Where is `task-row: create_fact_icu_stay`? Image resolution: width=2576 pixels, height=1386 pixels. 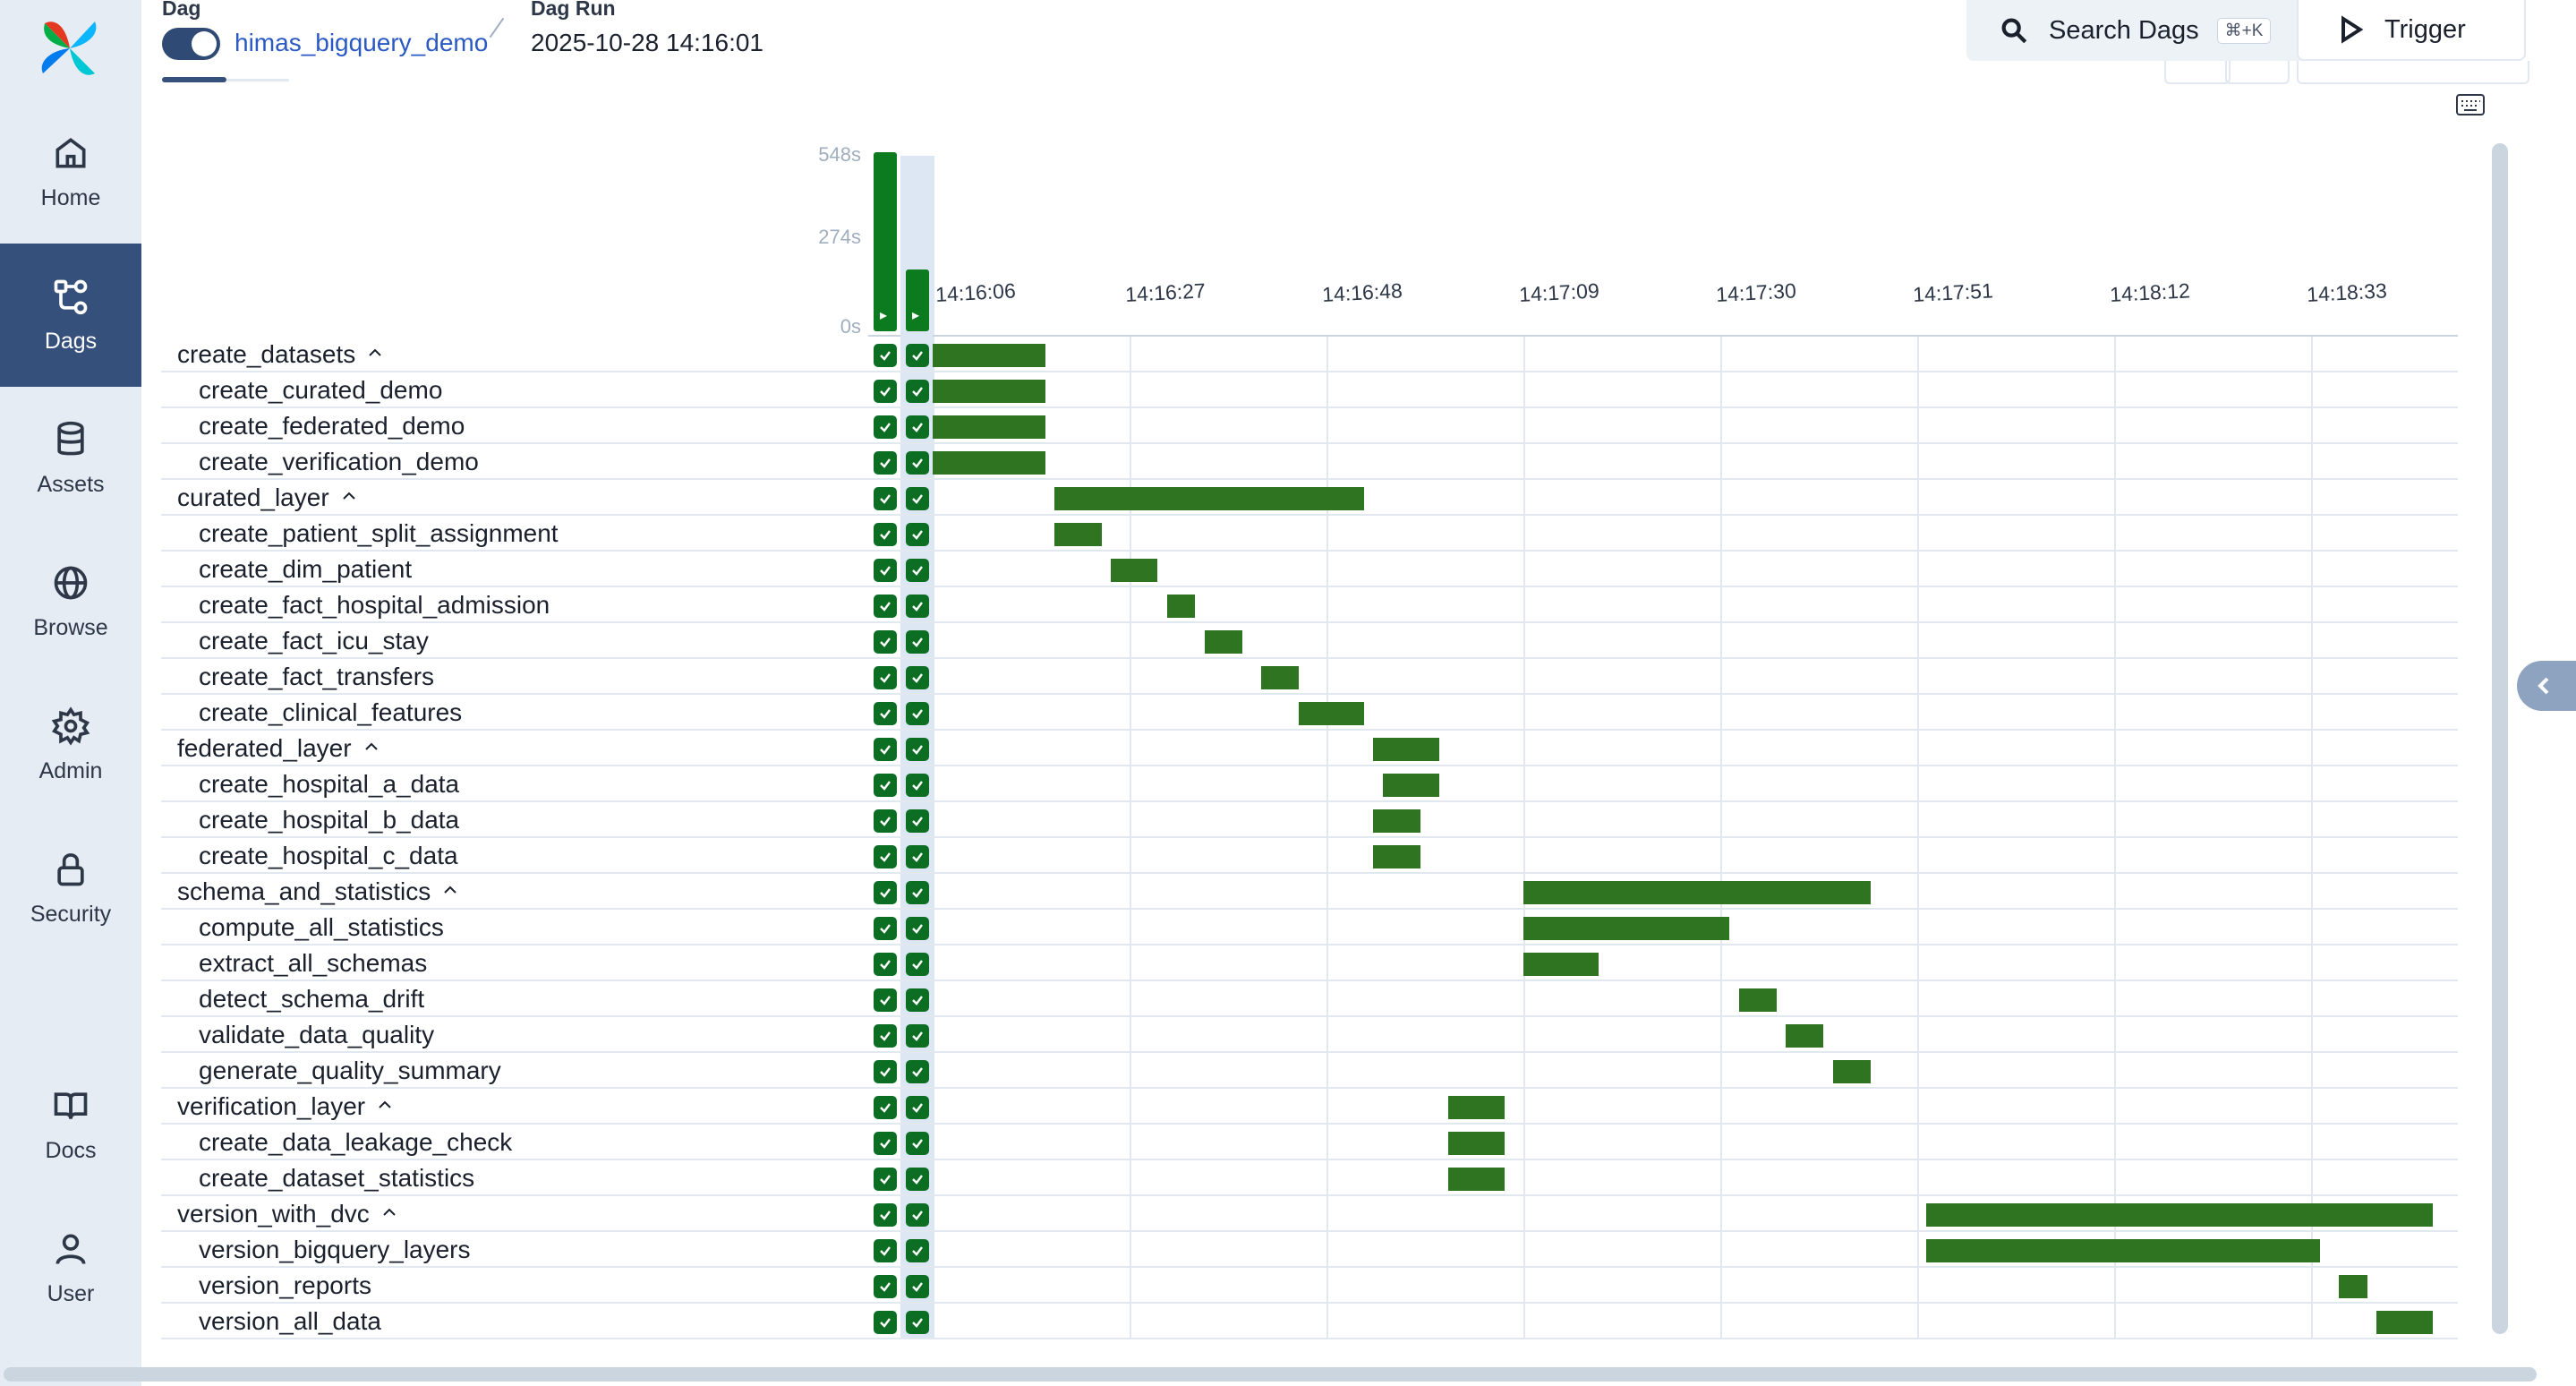 task-row: create_fact_icu_stay is located at coordinates (1309, 641).